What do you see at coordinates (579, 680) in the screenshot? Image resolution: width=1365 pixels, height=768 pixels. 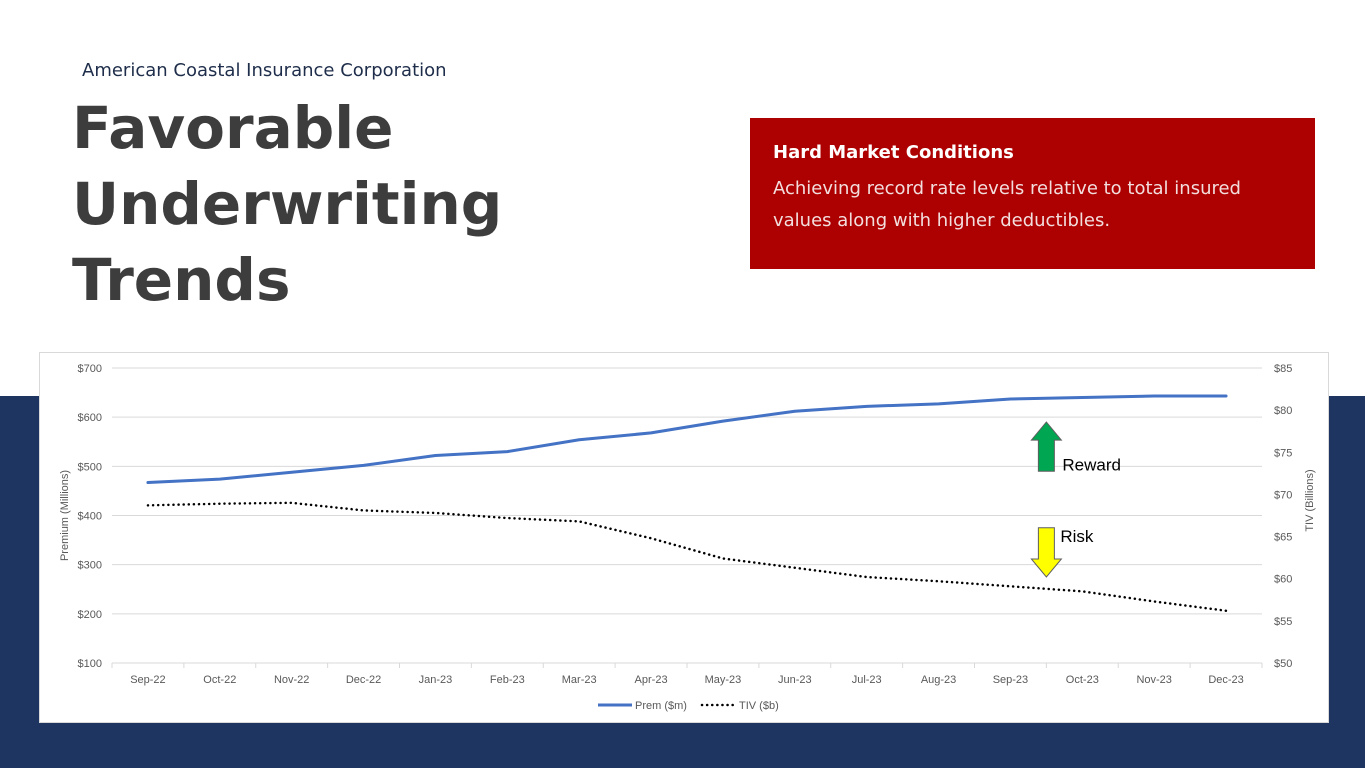 I see `x-tick-label: Mar-23` at bounding box center [579, 680].